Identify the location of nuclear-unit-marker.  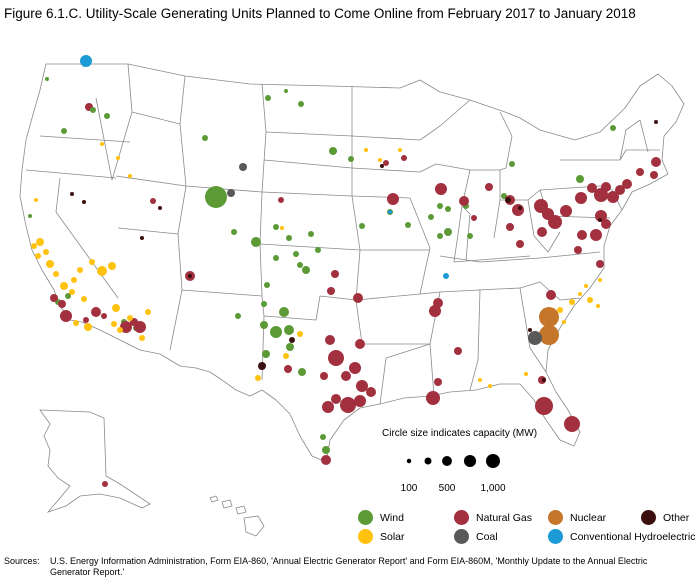
(549, 317).